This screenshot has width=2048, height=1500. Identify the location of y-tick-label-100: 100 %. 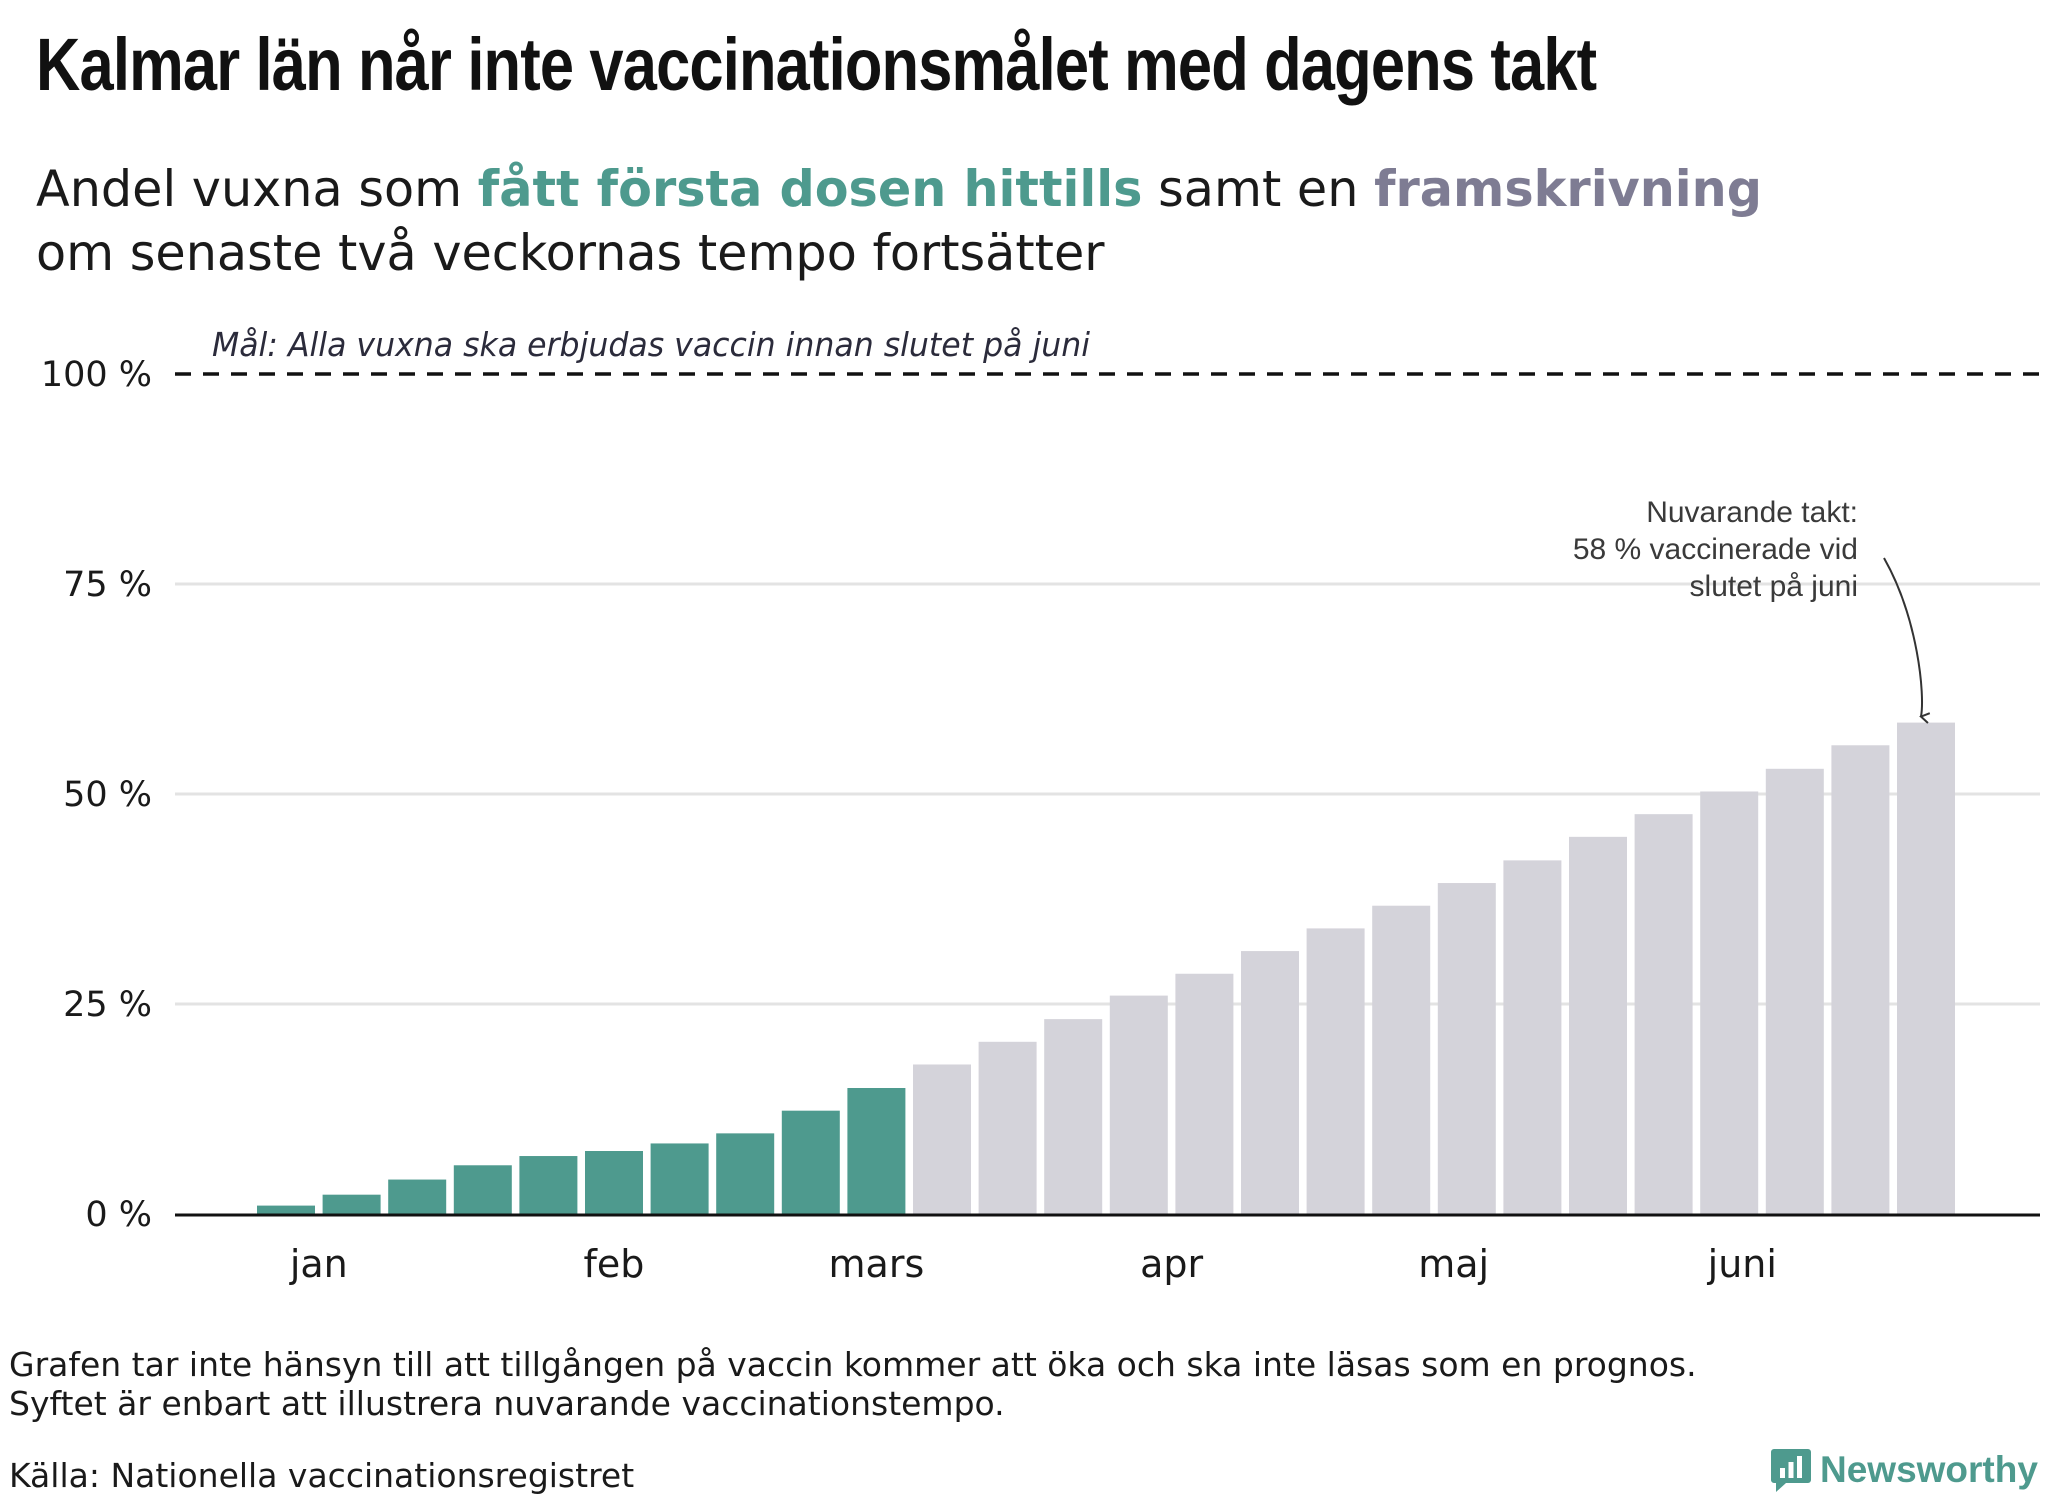
(96, 375).